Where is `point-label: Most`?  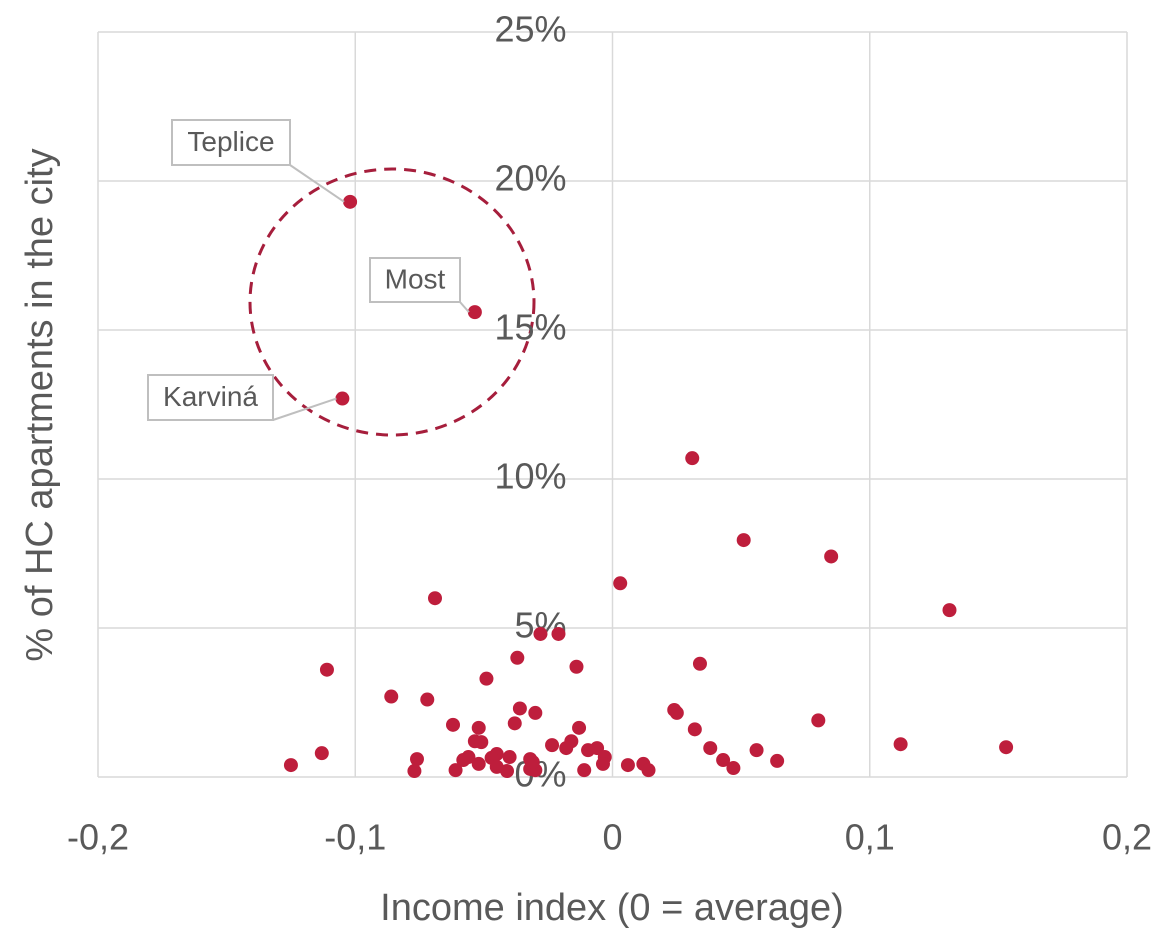
point-label: Most is located at coordinates (415, 278).